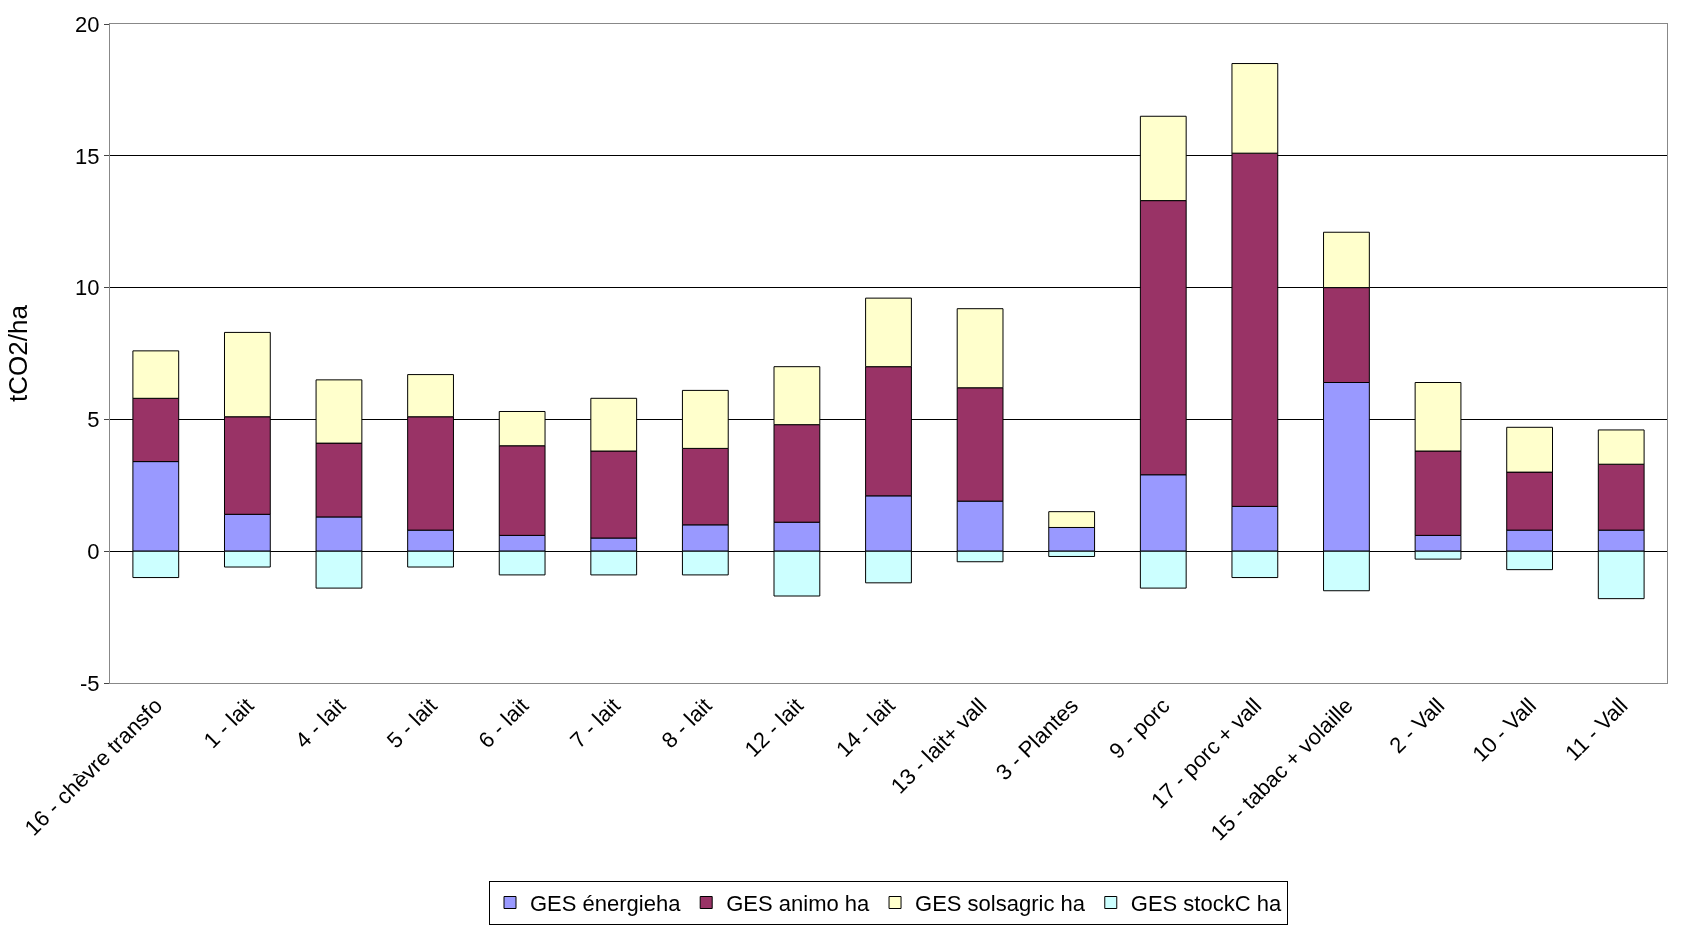  I want to click on legend-label: GES animo ha, so click(798, 904).